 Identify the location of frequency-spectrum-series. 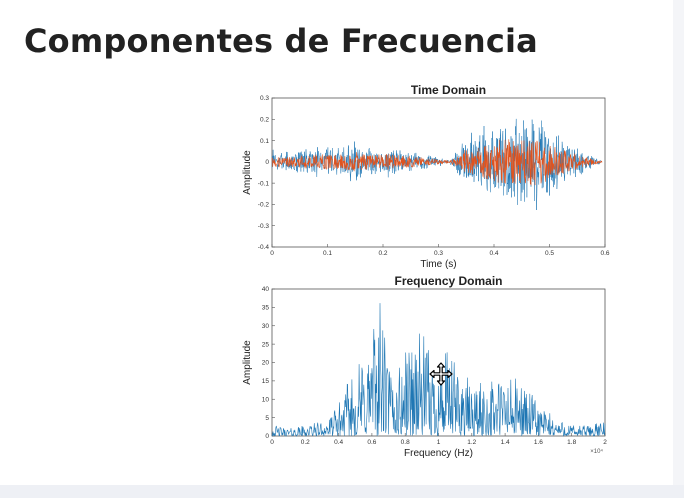
(438, 370).